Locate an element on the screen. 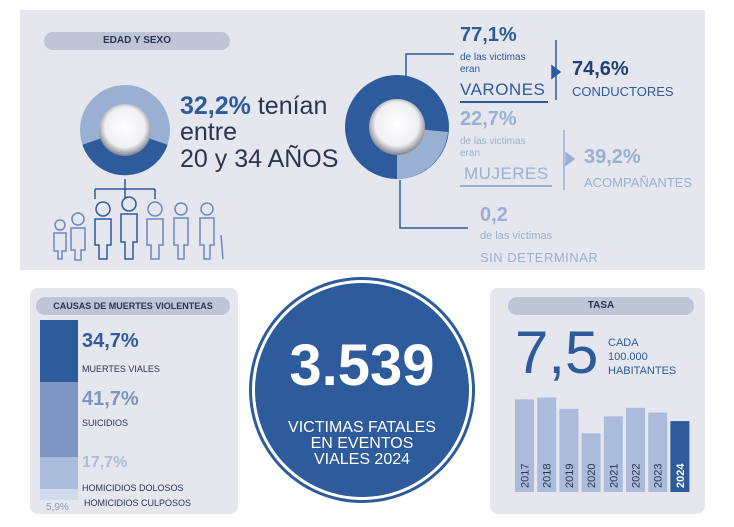 This screenshot has height=527, width=734. companions-label: ACOMPAÑANTES is located at coordinates (638, 182).